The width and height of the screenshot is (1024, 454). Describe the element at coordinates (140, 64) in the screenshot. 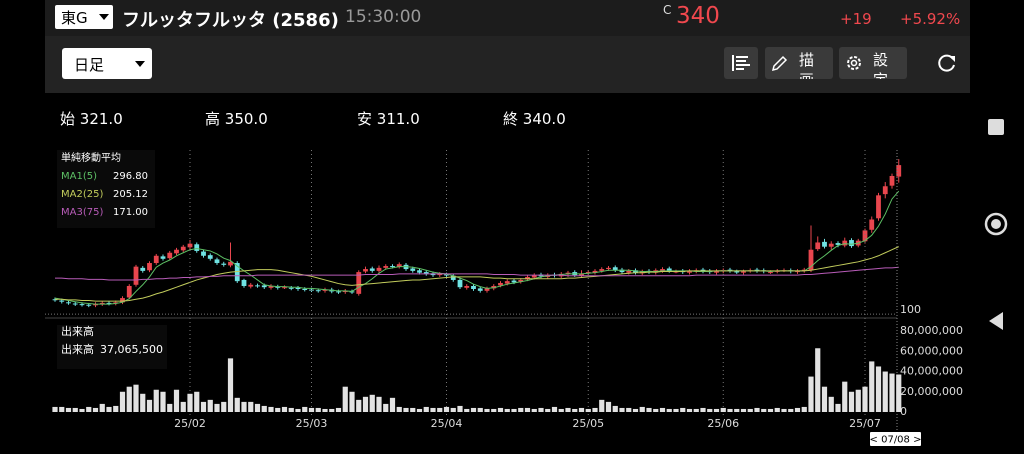

I see `dropdown-arrow` at that location.